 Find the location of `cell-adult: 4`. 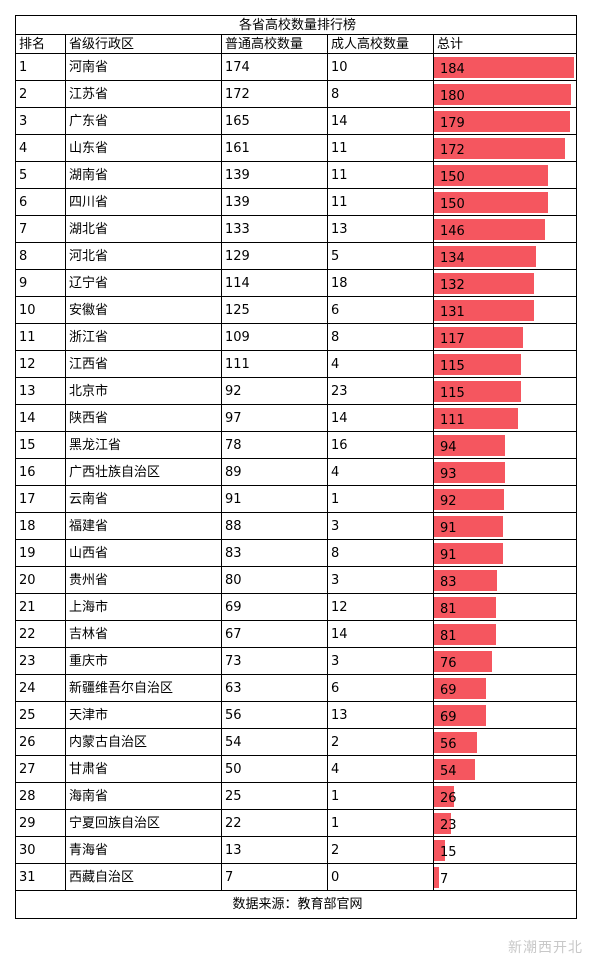

cell-adult: 4 is located at coordinates (380, 769).